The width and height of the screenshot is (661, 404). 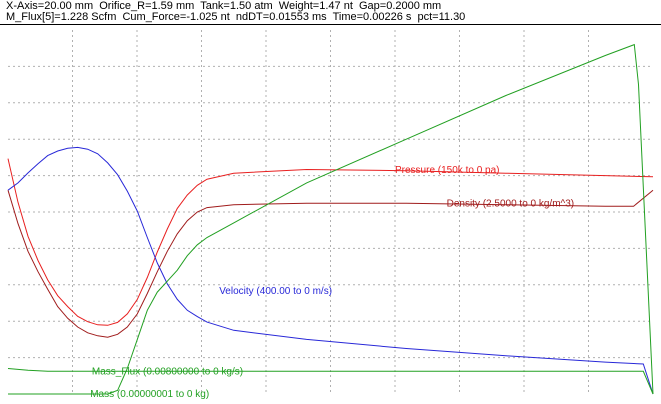 I want to click on pressure-label: Pressure (150k to 0 pa), so click(x=447, y=170).